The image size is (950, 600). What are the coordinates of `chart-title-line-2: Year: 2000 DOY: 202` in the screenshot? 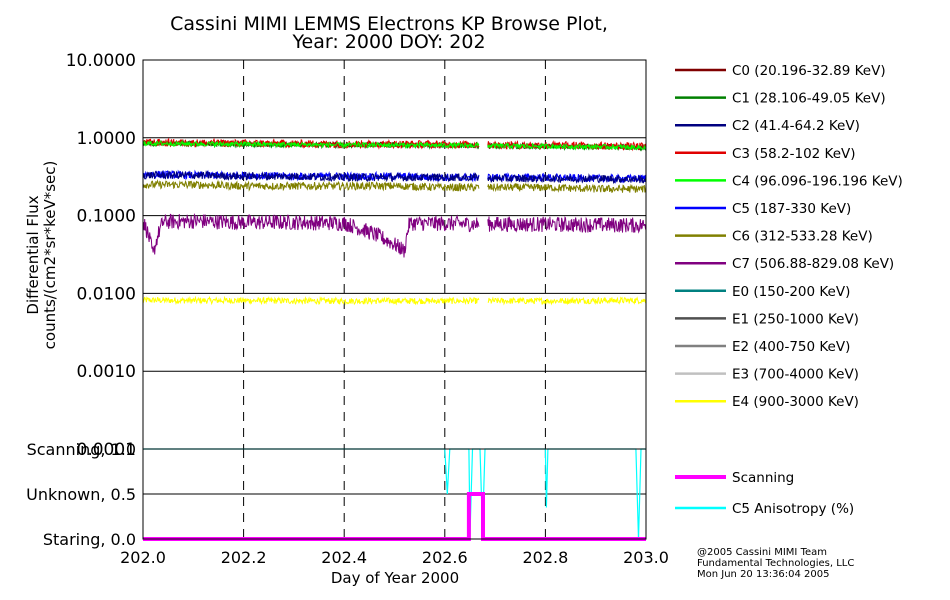 It's located at (388, 42).